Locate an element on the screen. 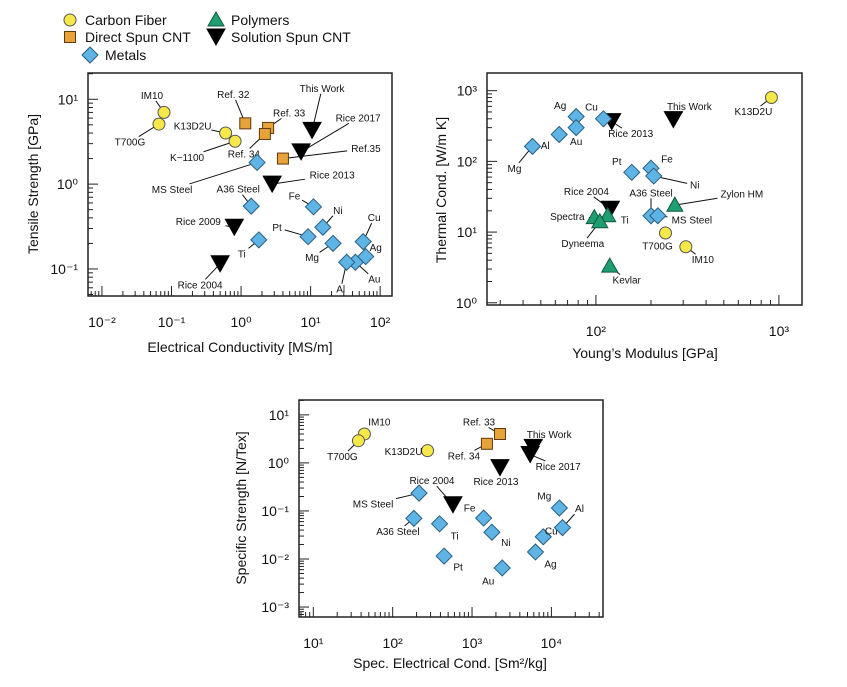 This screenshot has height=687, width=847. point-label: K13D2U is located at coordinates (754, 112).